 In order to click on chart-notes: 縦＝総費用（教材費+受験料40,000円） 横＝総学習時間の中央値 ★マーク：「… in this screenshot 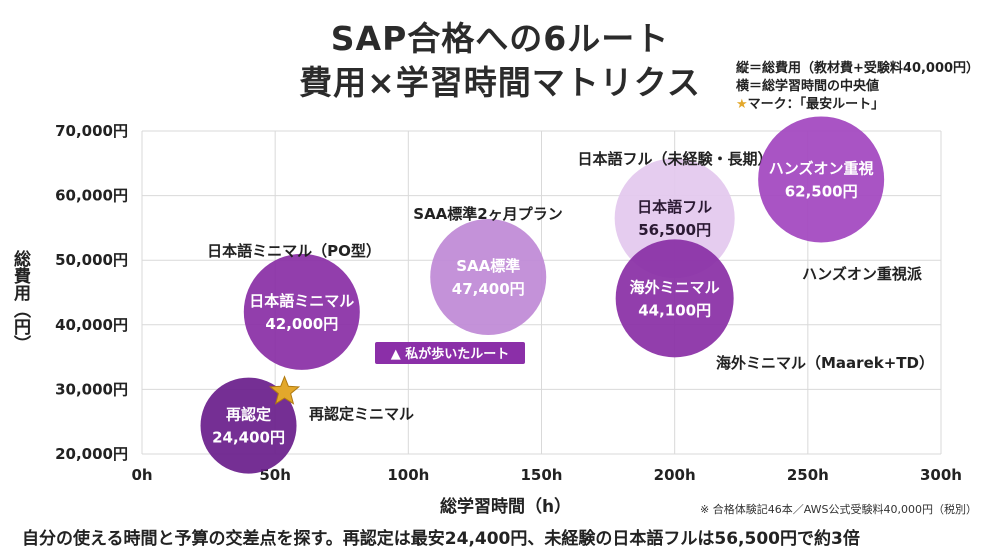, I will do `click(857, 87)`.